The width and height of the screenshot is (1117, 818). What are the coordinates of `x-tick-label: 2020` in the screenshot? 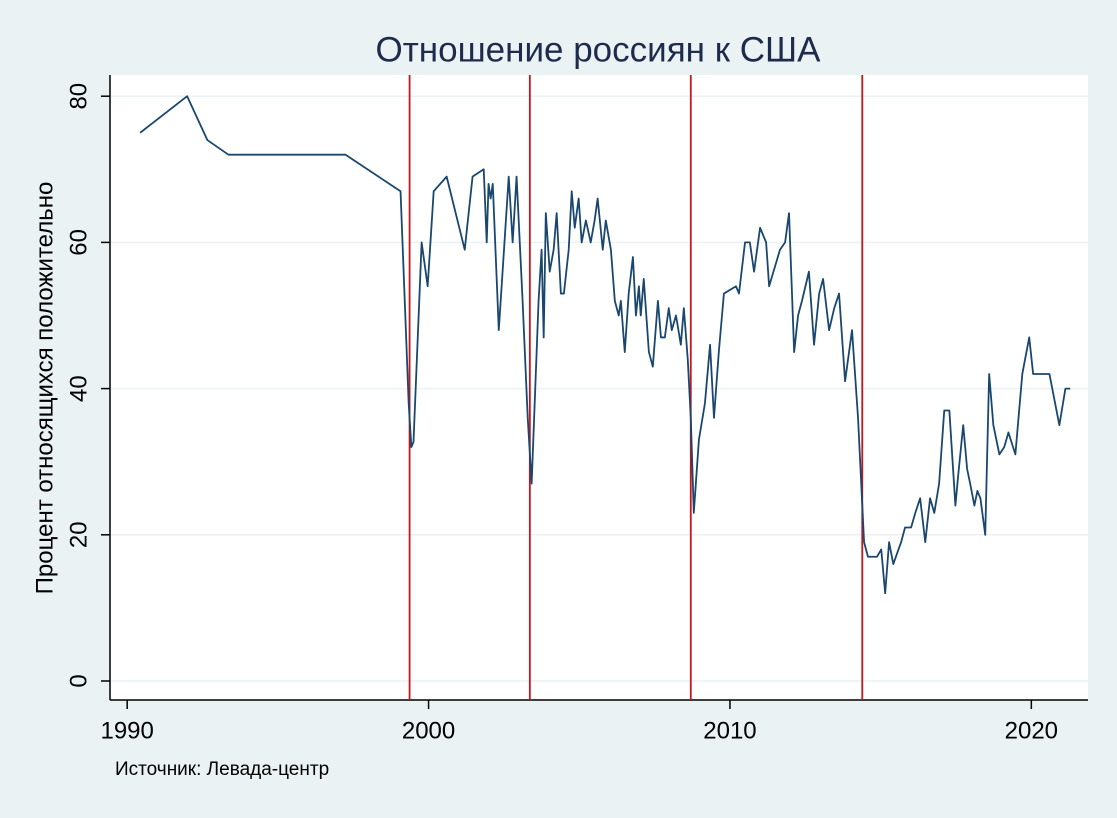 It's located at (1031, 730).